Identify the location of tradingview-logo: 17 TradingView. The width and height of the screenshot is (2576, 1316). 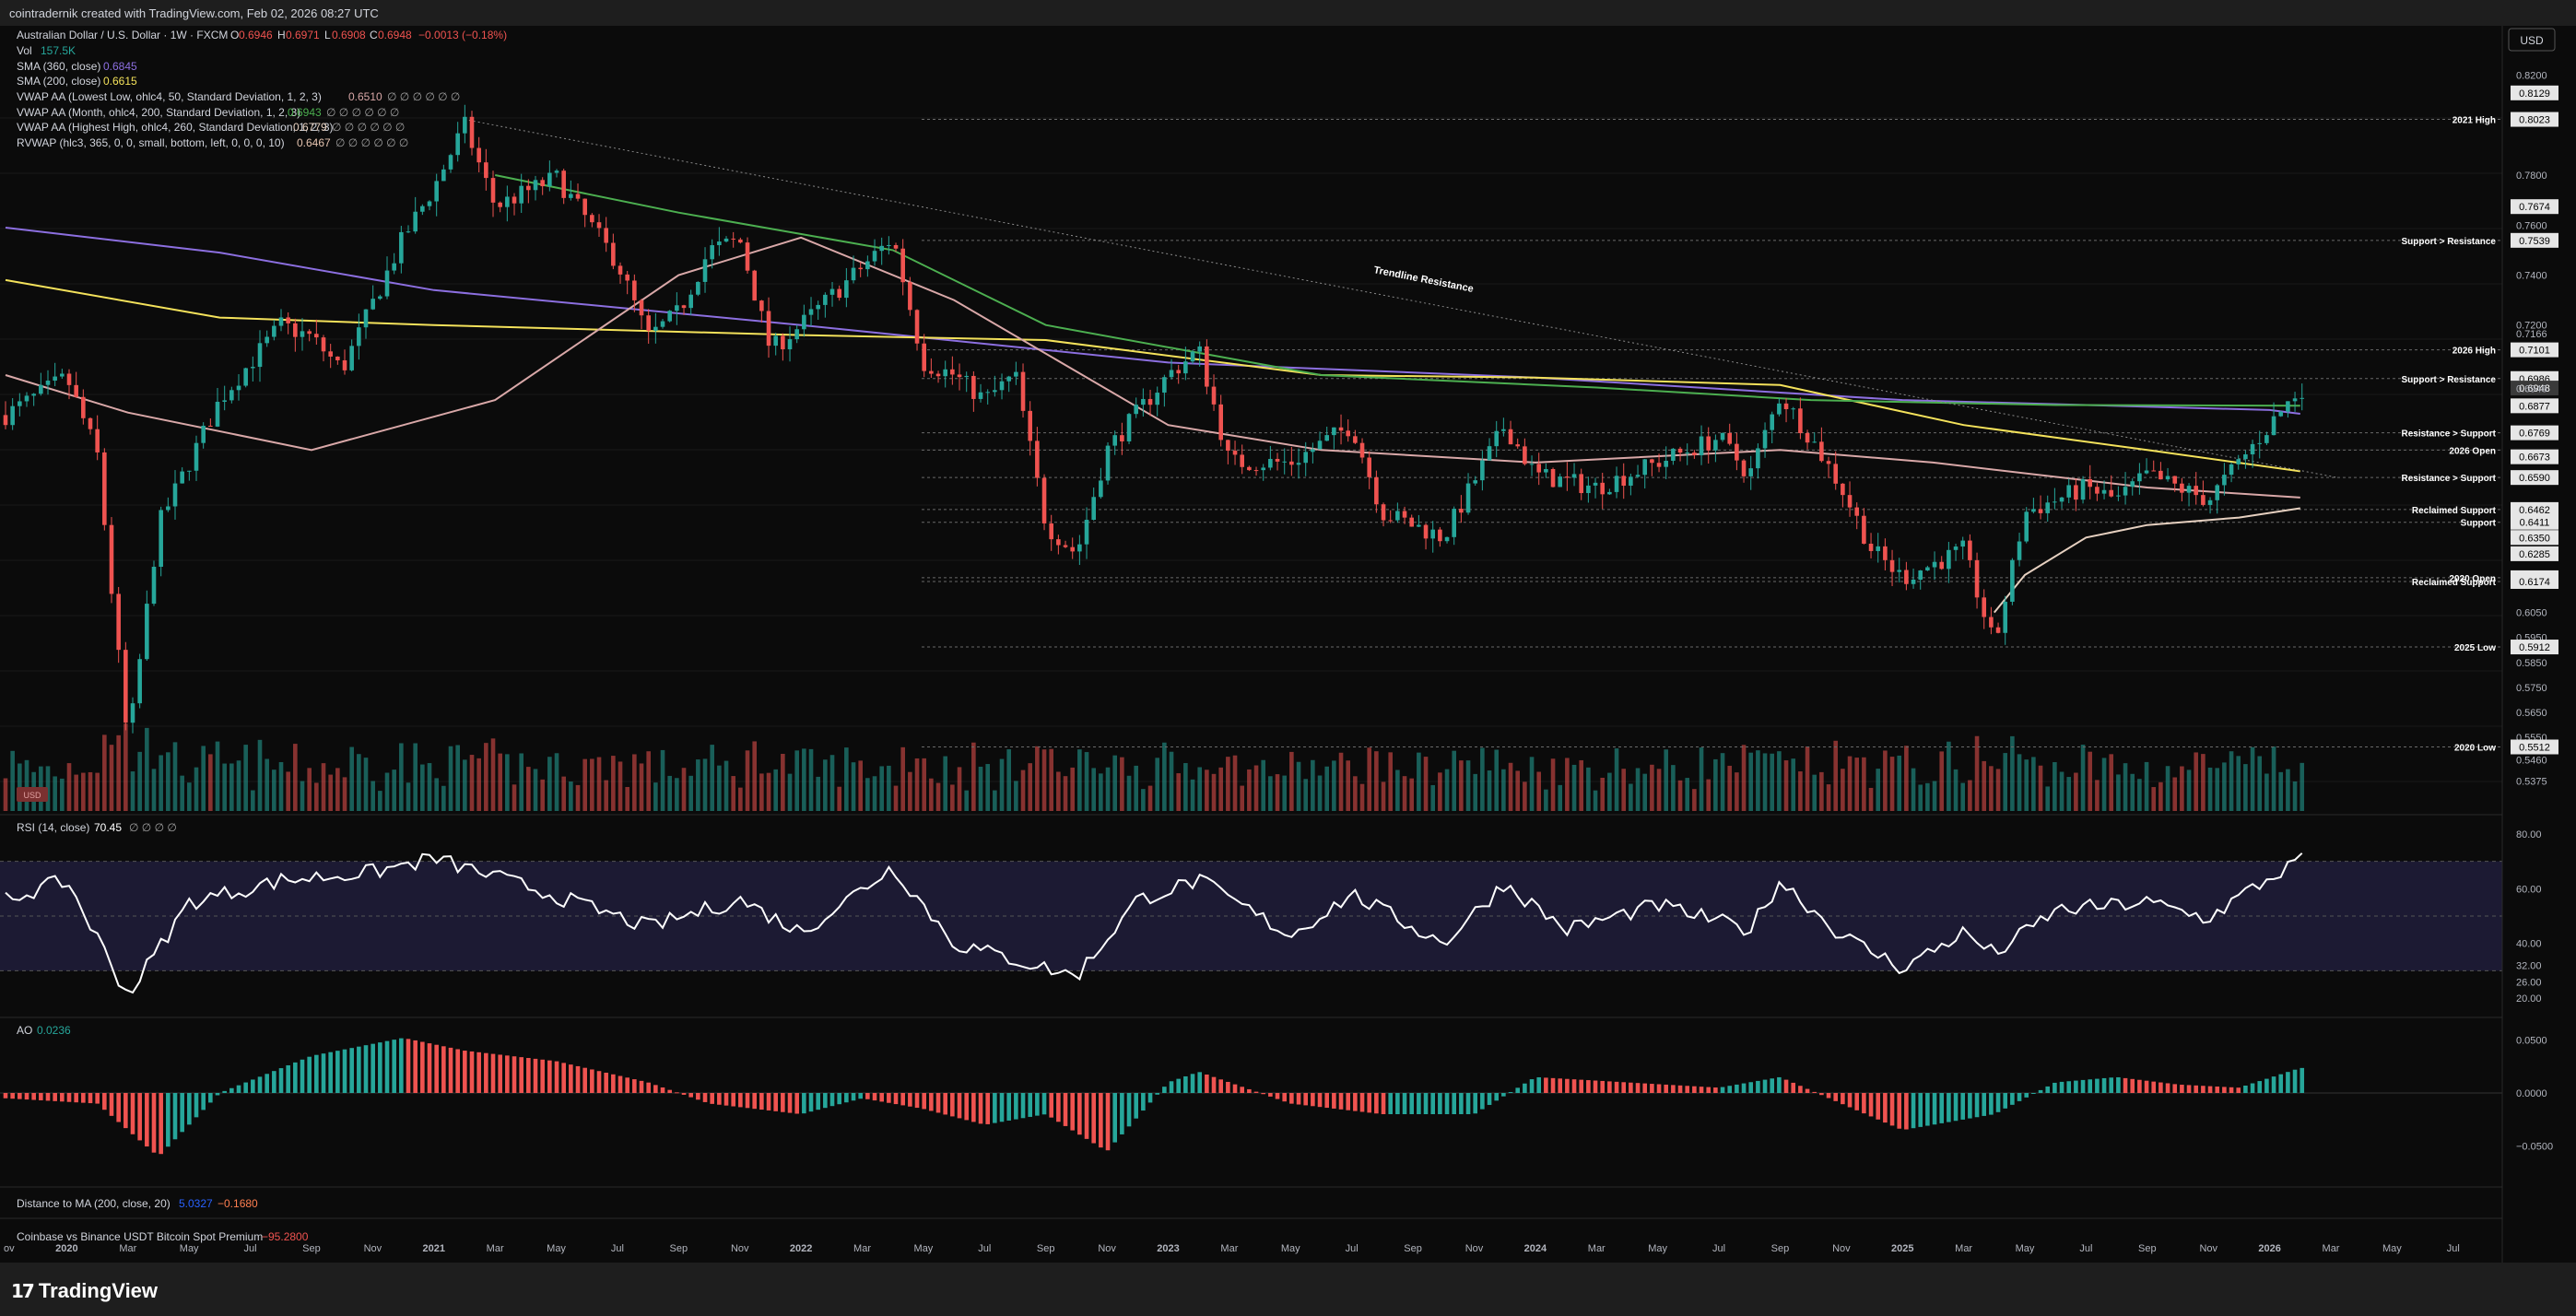
(84, 1291).